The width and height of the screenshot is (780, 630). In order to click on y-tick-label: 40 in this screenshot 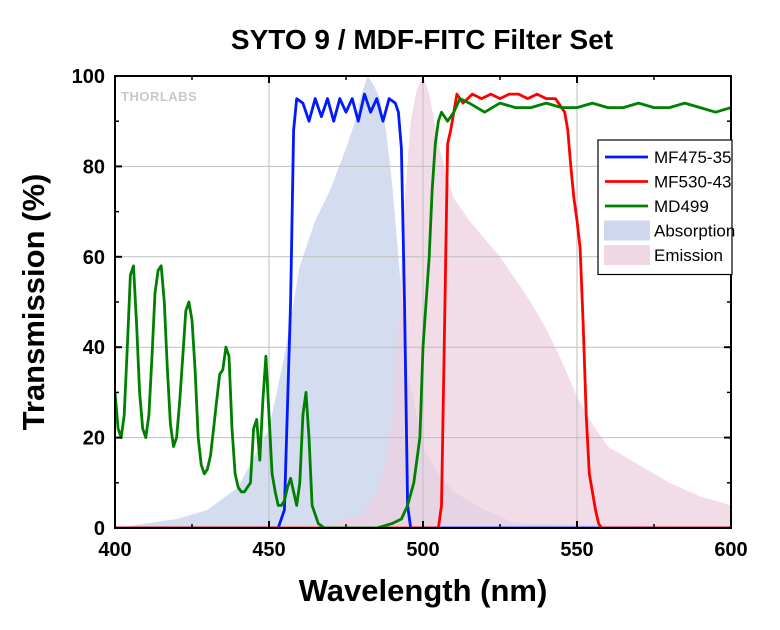, I will do `click(94, 348)`.